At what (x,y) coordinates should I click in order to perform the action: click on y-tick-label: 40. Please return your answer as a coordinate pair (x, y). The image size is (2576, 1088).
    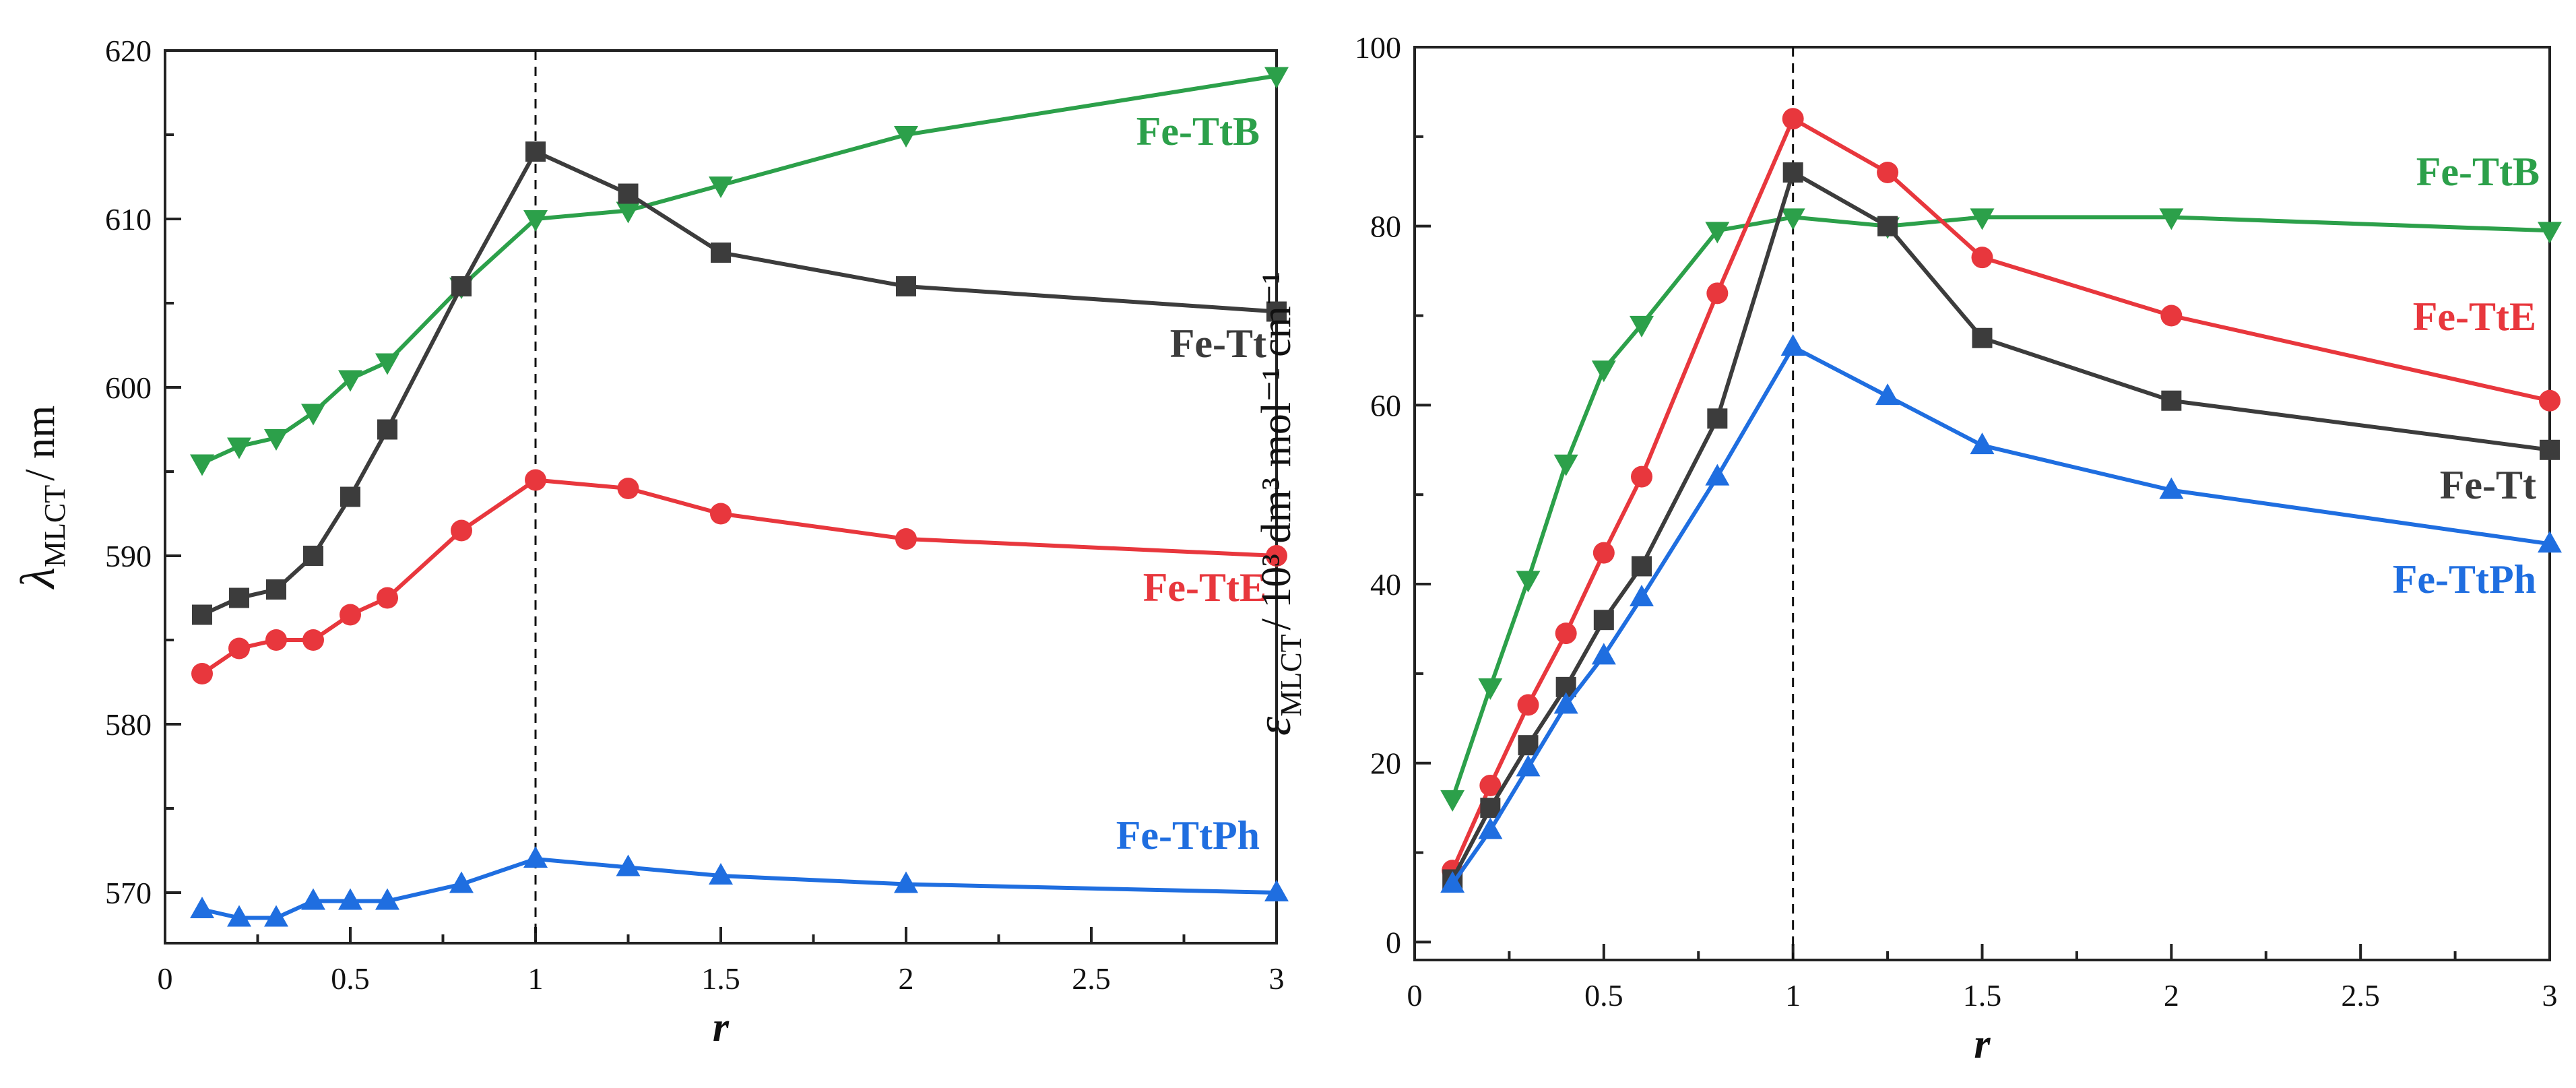
    Looking at the image, I should click on (1386, 584).